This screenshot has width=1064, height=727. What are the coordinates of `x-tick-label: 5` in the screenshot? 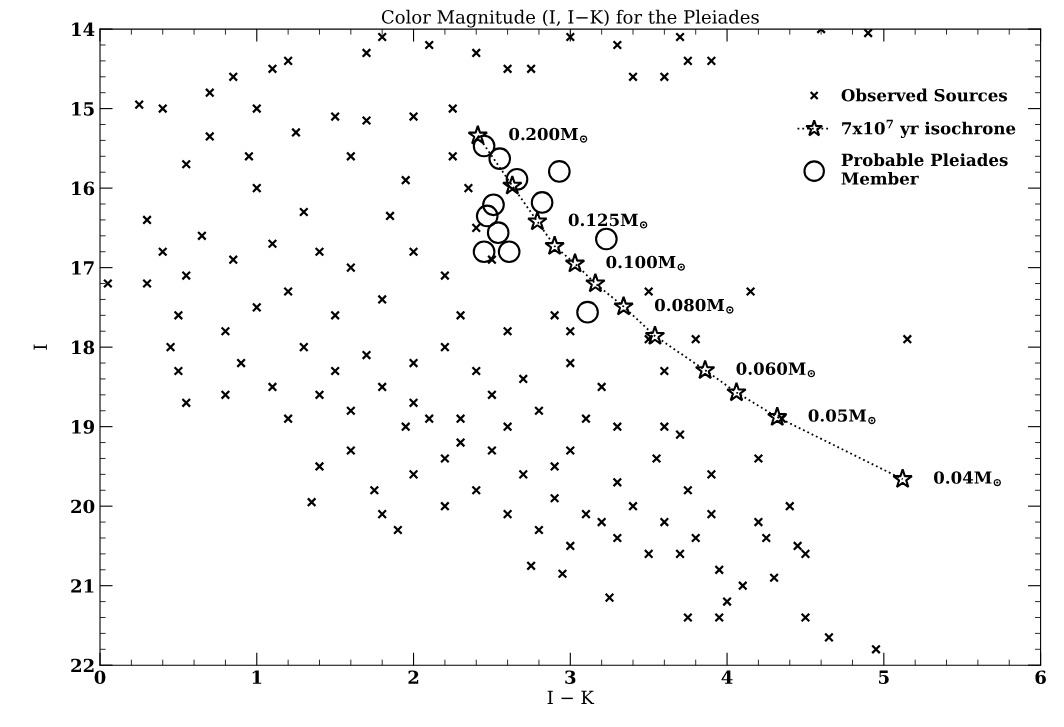 It's located at (884, 677).